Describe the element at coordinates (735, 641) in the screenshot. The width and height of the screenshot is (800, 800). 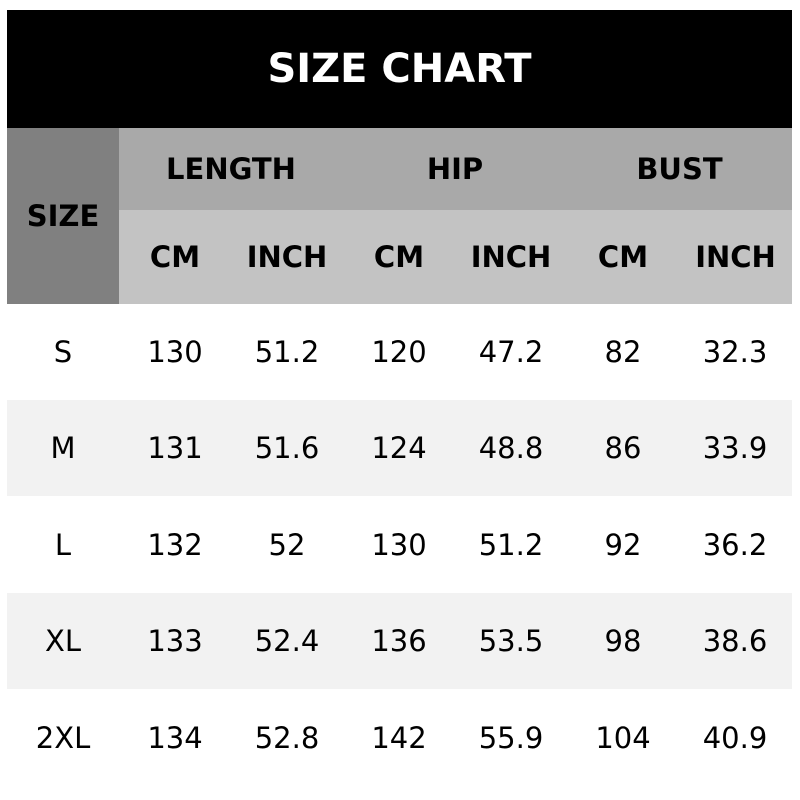
I see `value-cell: 38.6` at that location.